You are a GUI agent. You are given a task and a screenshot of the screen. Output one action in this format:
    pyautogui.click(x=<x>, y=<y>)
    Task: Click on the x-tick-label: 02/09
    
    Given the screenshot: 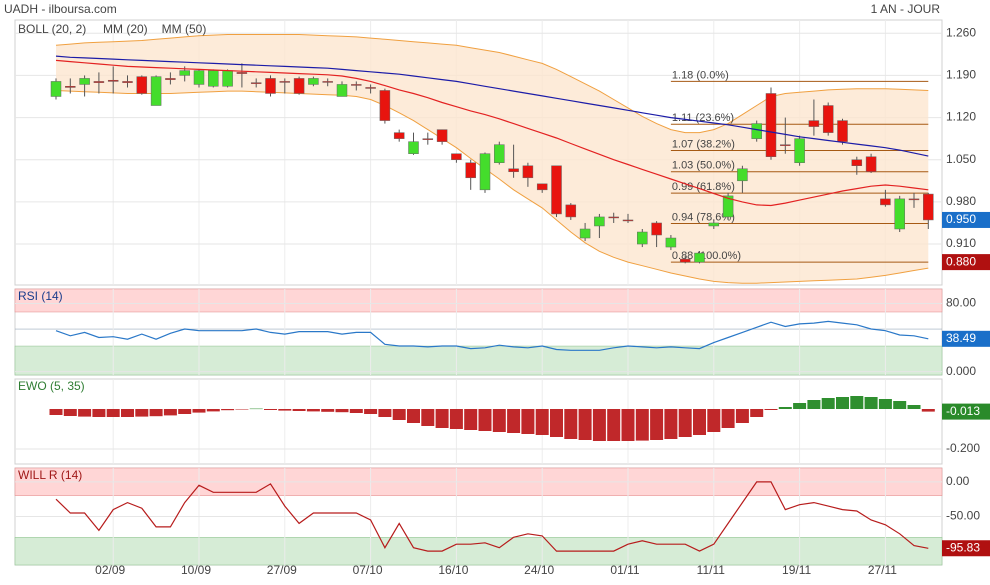 What is the action you would take?
    pyautogui.click(x=110, y=570)
    